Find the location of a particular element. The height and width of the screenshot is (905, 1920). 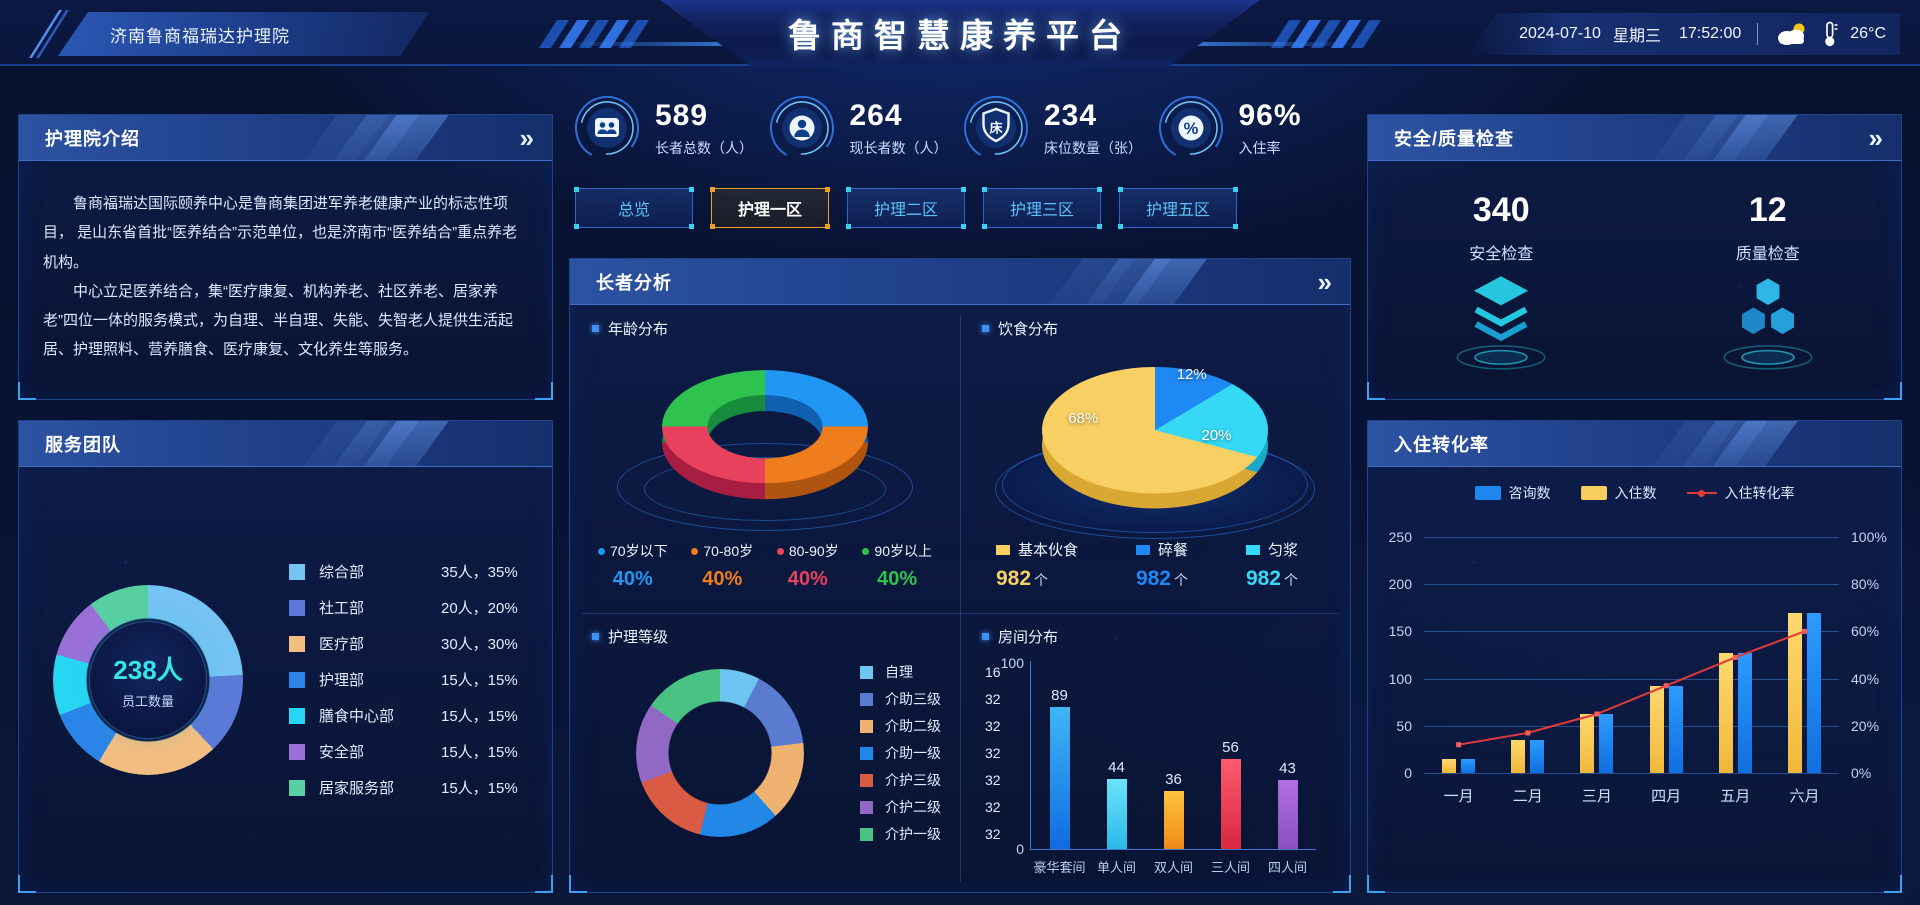

age-donut-chart is located at coordinates (765, 437).